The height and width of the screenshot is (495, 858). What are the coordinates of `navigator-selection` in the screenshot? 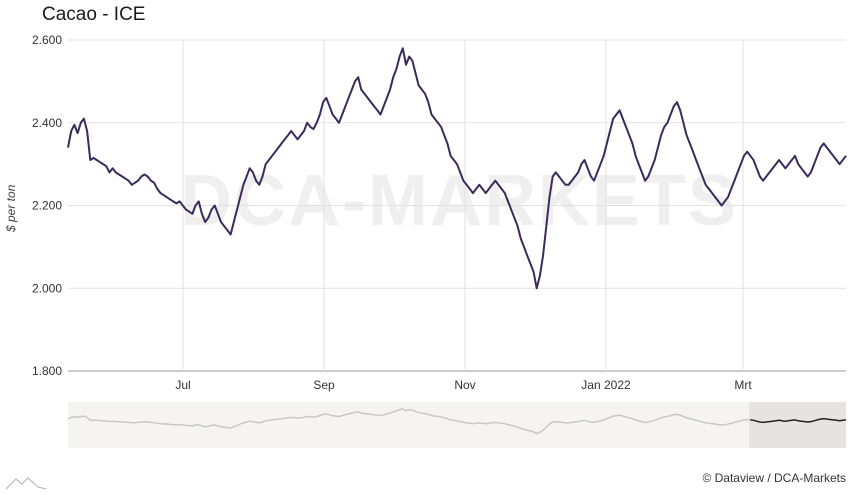 It's located at (797, 425).